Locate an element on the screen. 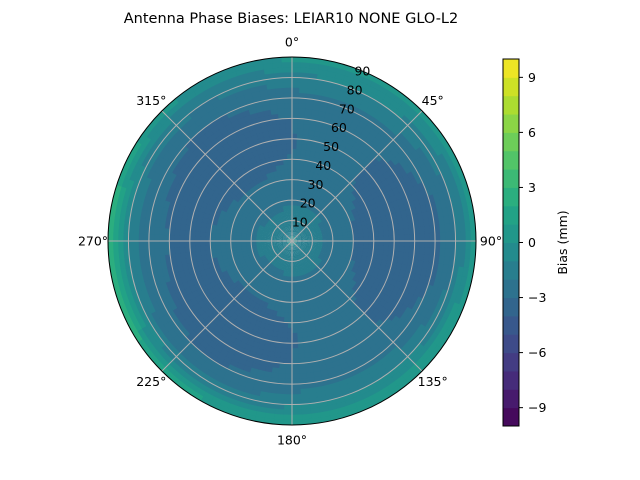 This screenshot has width=640, height=480. radial-tick-label: 10 is located at coordinates (300, 222).